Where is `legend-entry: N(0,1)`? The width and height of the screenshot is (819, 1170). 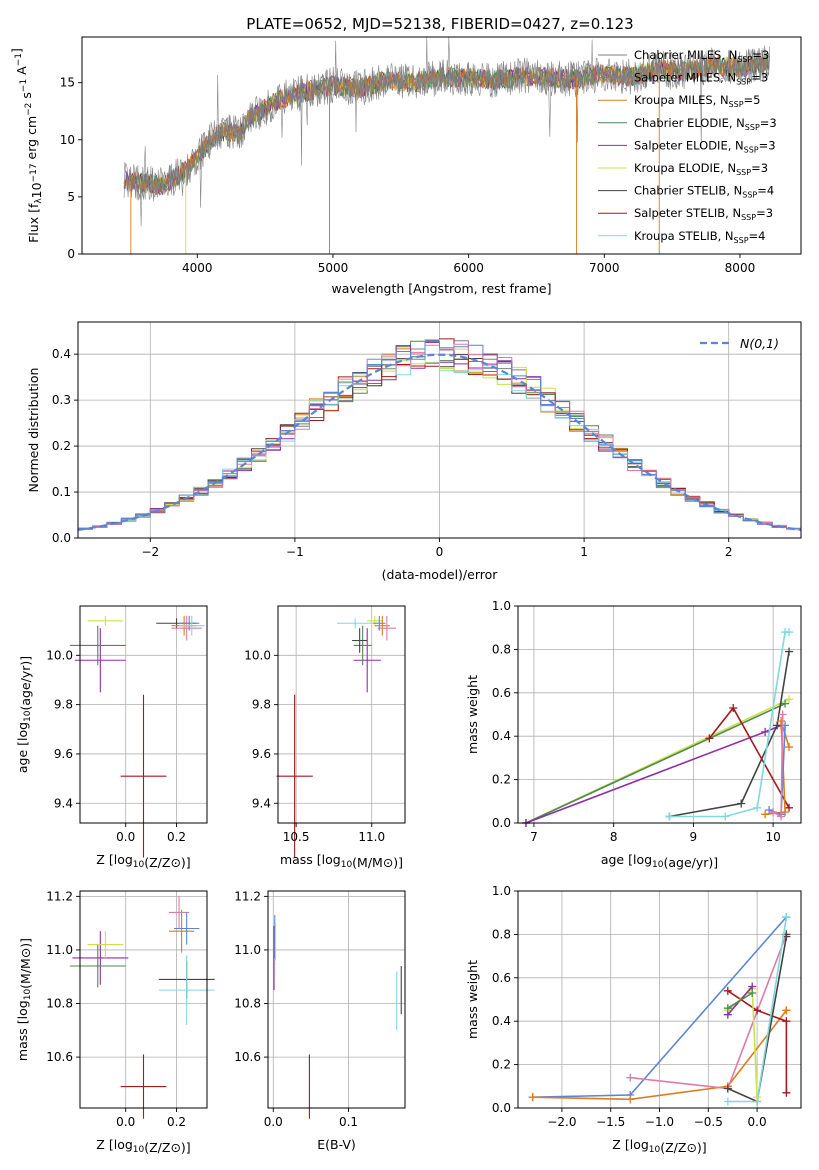 legend-entry: N(0,1) is located at coordinates (759, 343).